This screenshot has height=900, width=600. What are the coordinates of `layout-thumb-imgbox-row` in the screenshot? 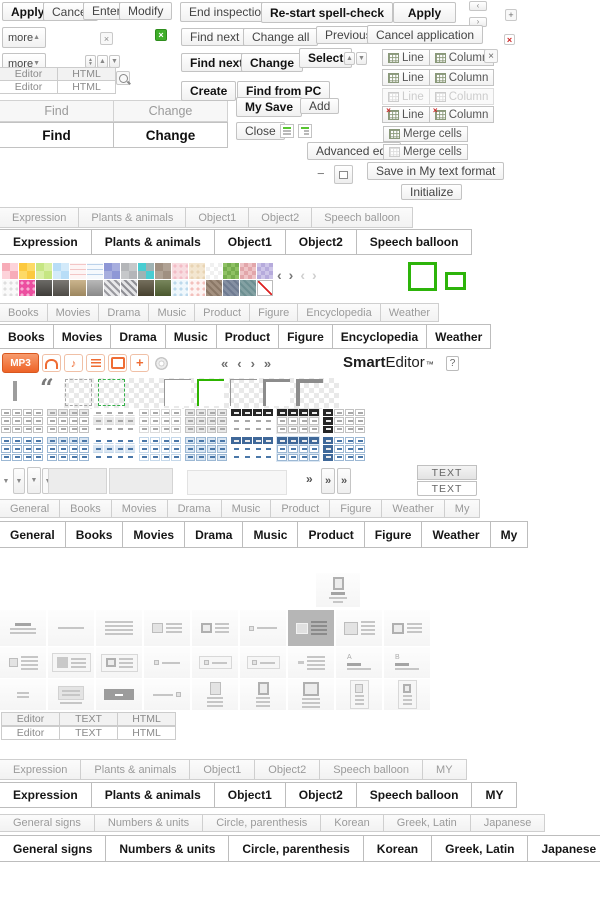 It's located at (71, 662).